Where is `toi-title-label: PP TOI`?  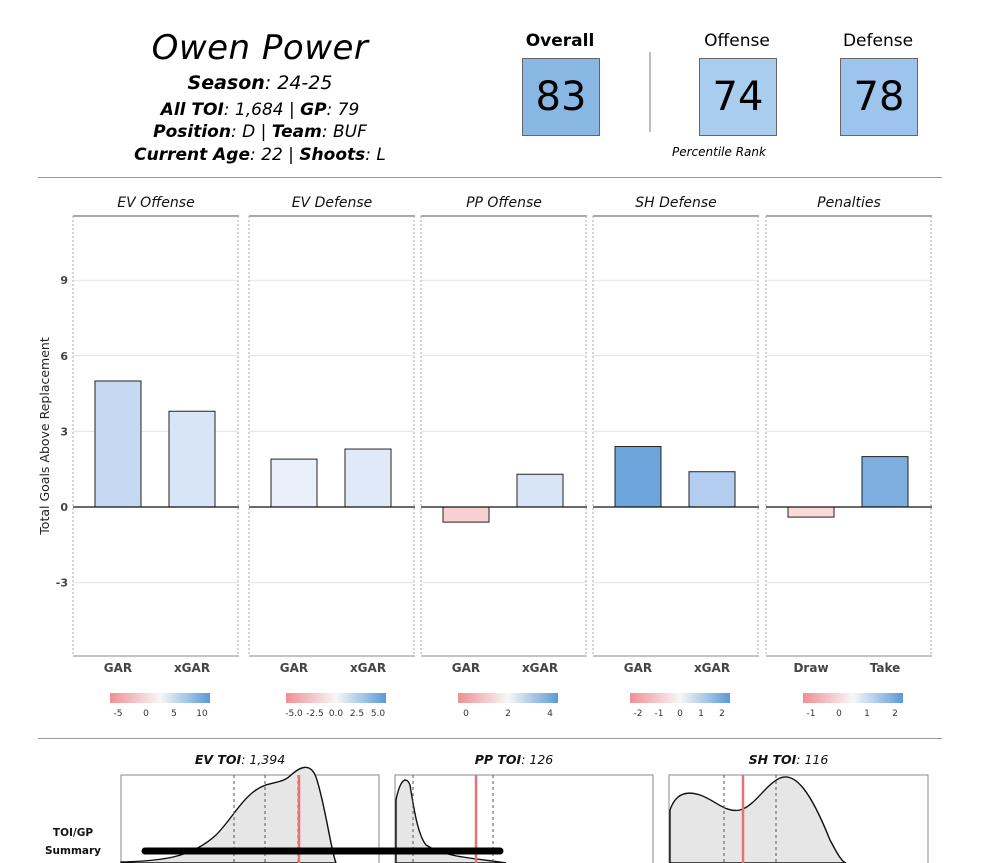
toi-title-label: PP TOI is located at coordinates (498, 759).